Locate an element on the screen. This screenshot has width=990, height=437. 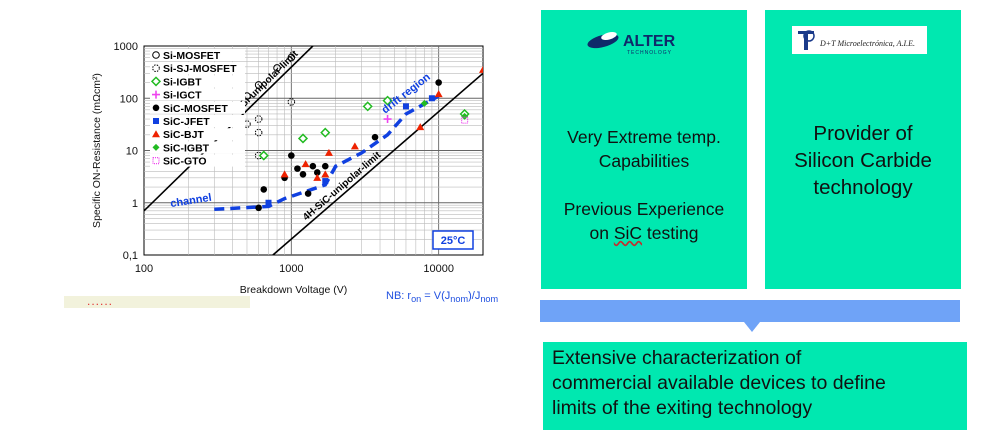
capabilities-line-1: Very Extreme temp. is located at coordinates (644, 137).